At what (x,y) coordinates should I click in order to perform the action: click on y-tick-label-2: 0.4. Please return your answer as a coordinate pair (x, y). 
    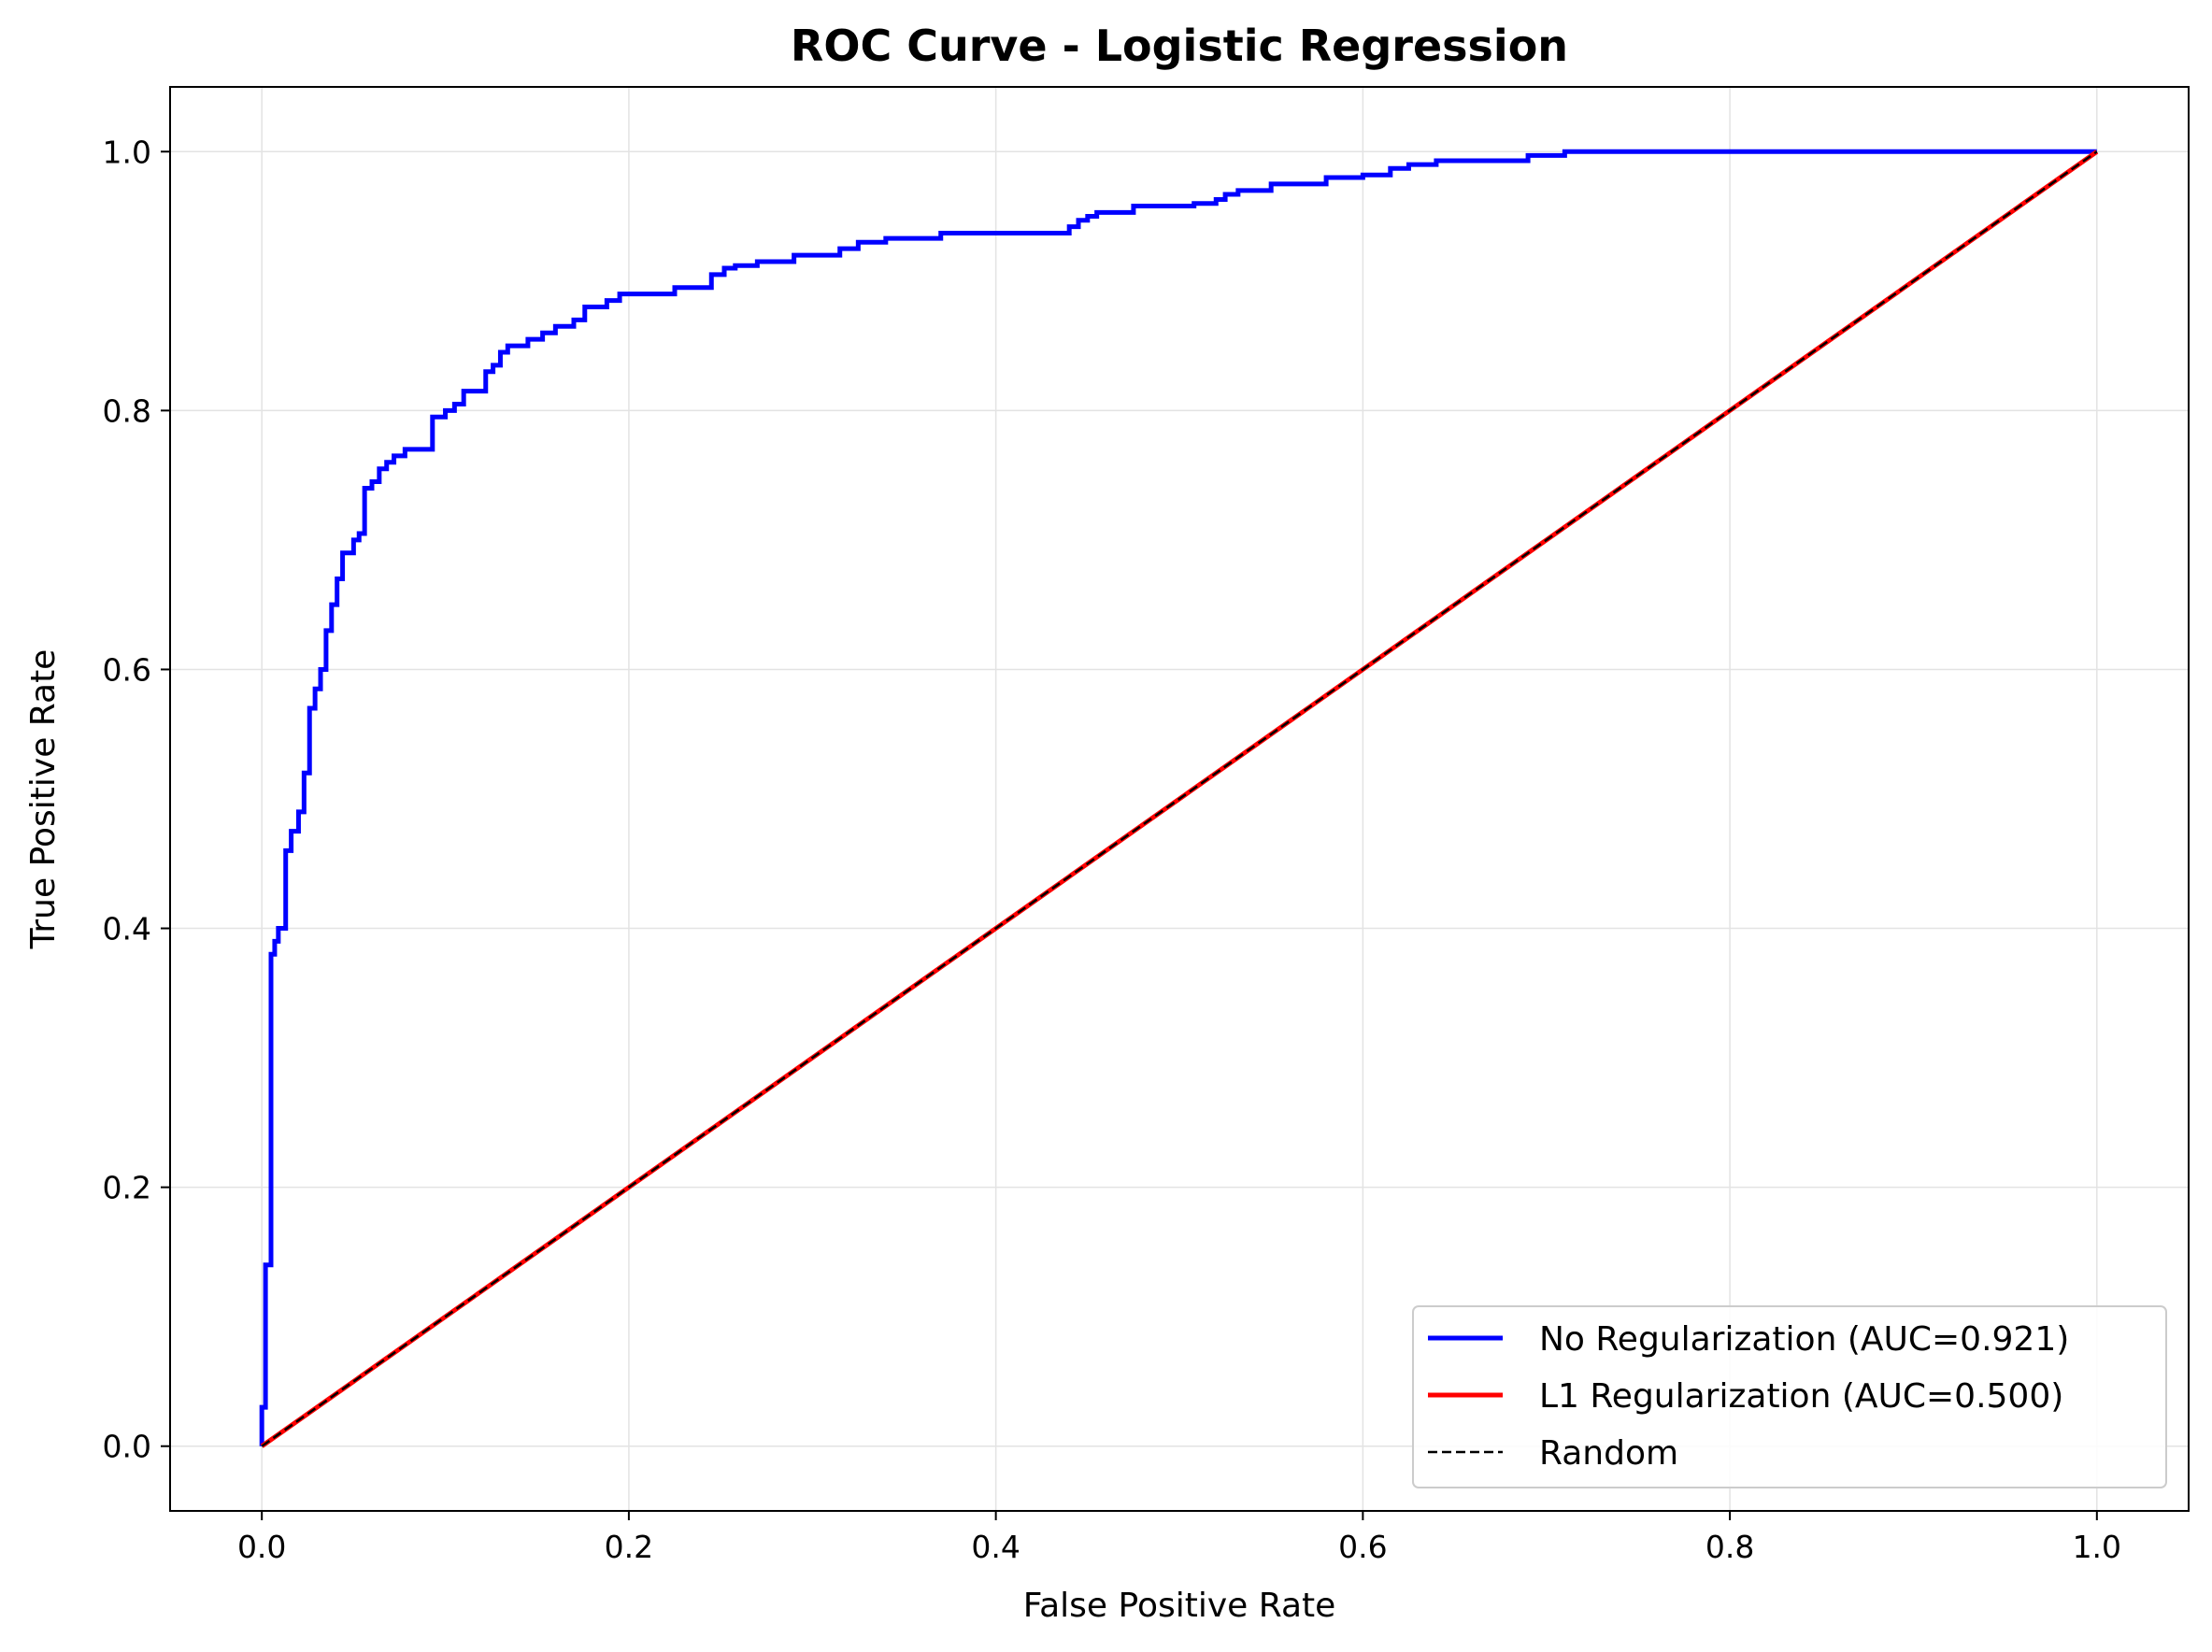
    Looking at the image, I should click on (127, 929).